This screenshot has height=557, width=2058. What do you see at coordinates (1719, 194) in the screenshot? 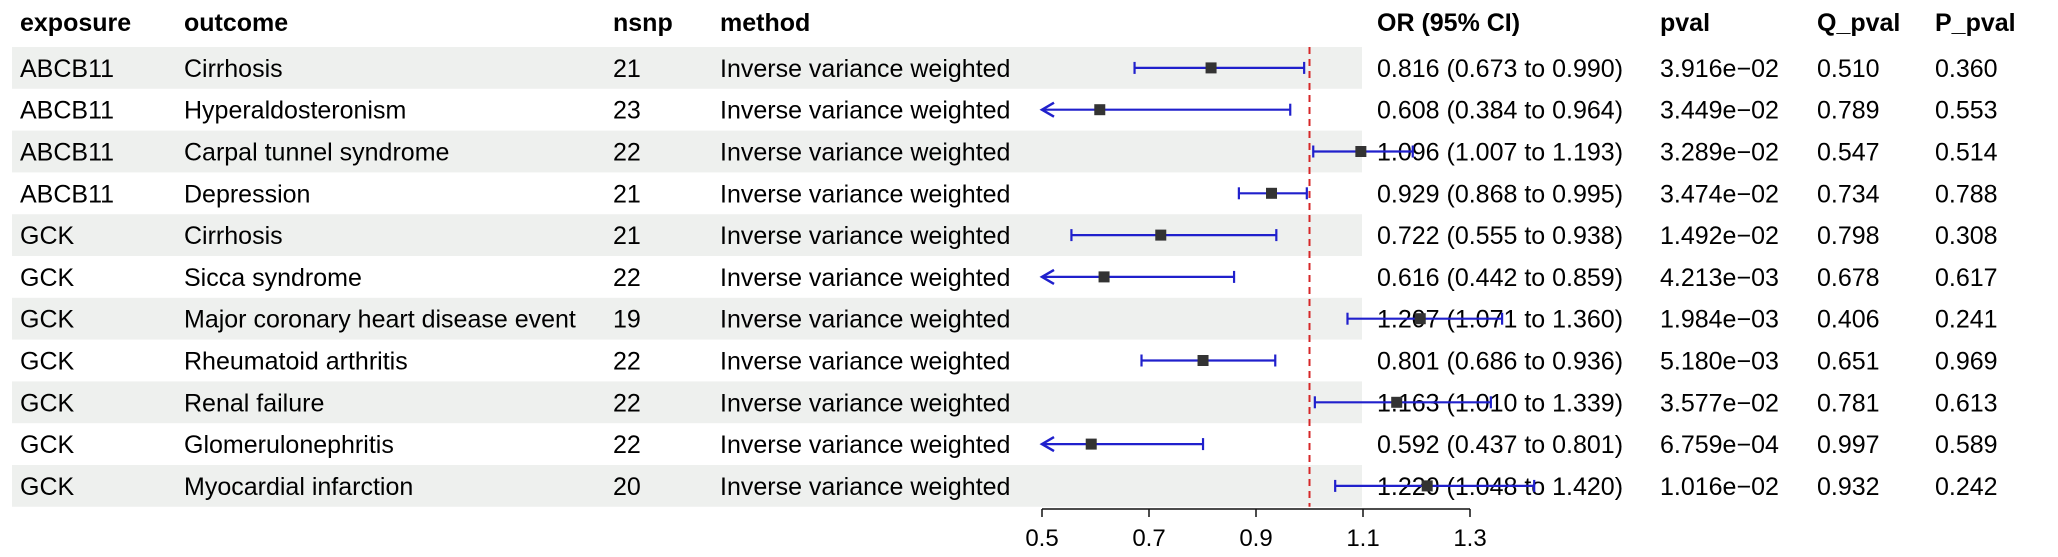
I see `cell-pval: 3.474e−02` at bounding box center [1719, 194].